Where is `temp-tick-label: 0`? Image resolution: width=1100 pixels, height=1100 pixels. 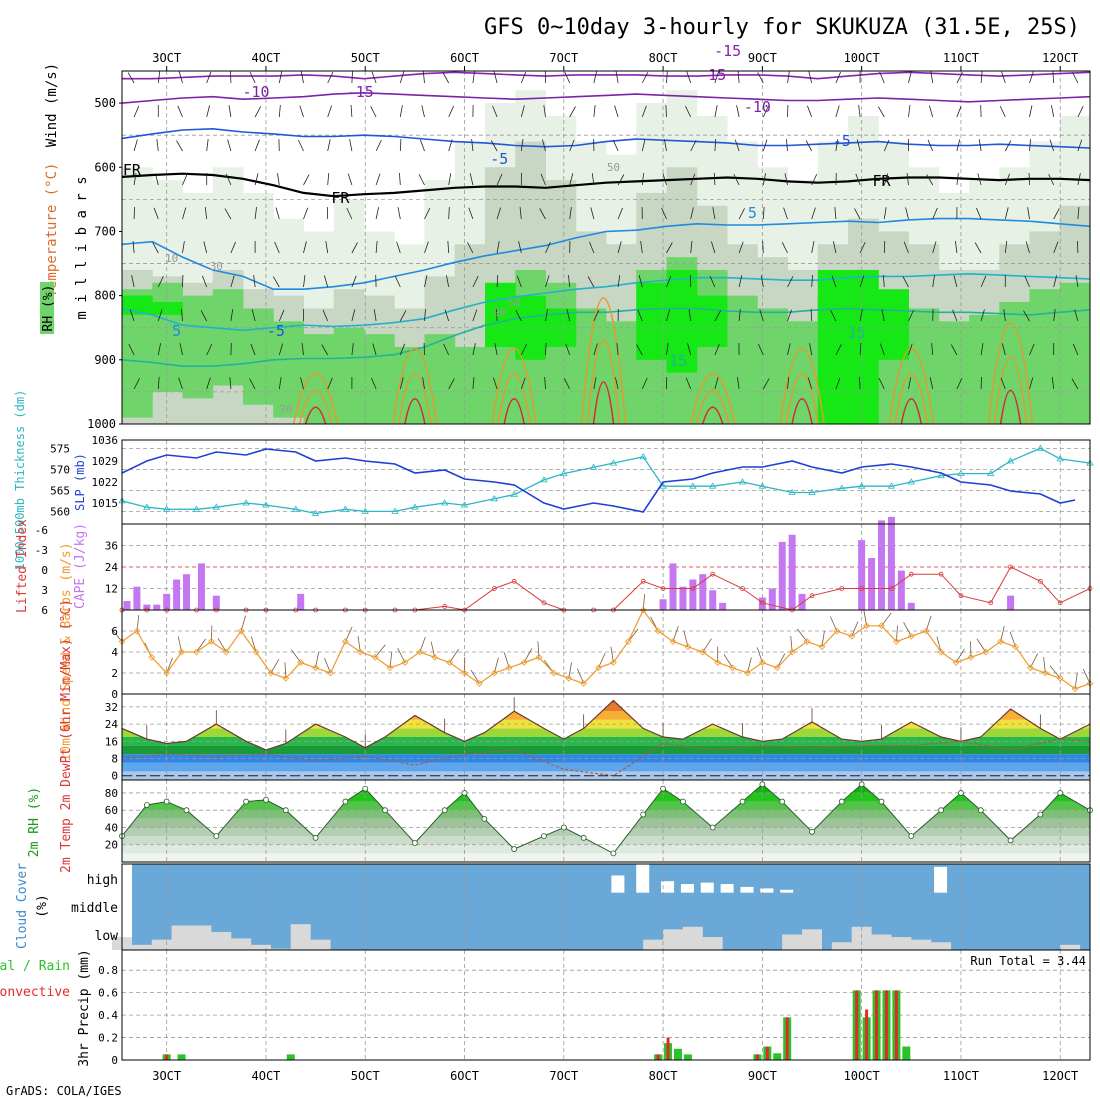 temp-tick-label: 0 is located at coordinates (114, 776).